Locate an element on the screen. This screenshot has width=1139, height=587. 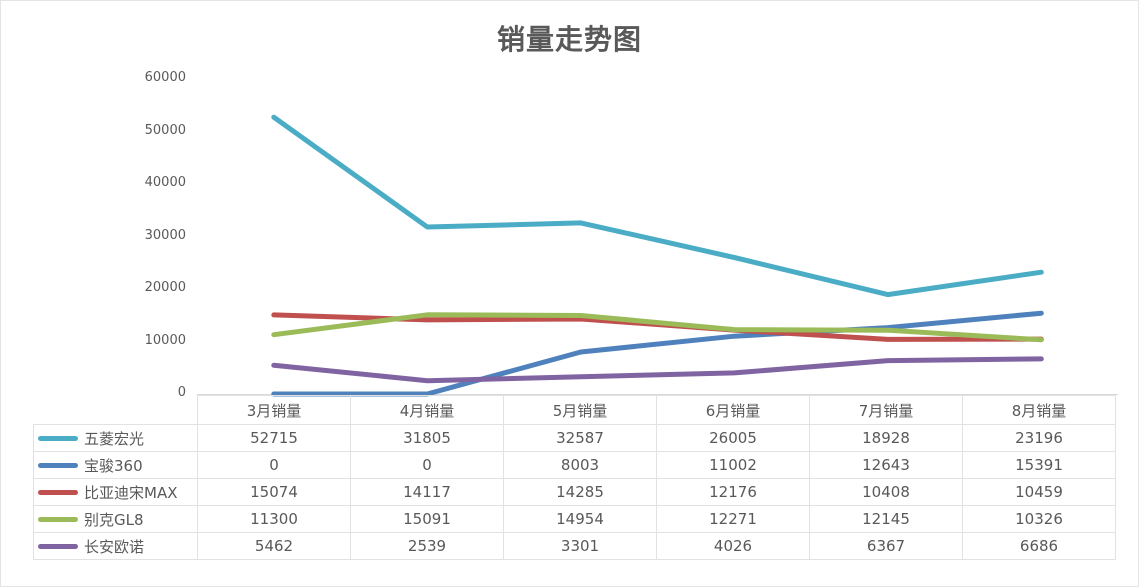
table-cell: 12271 is located at coordinates (733, 519).